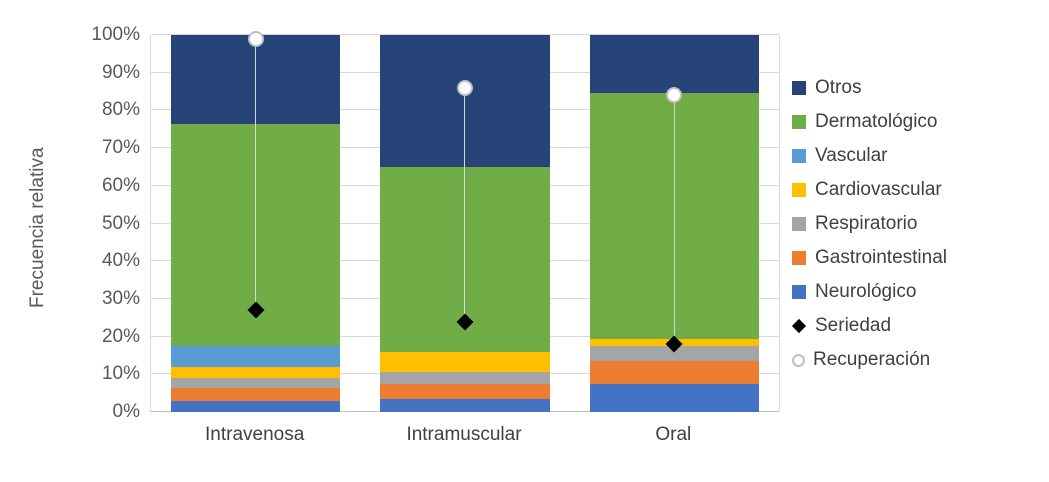 This screenshot has width=1049, height=482. Describe the element at coordinates (120, 148) in the screenshot. I see `y-tick-label: 70%` at that location.